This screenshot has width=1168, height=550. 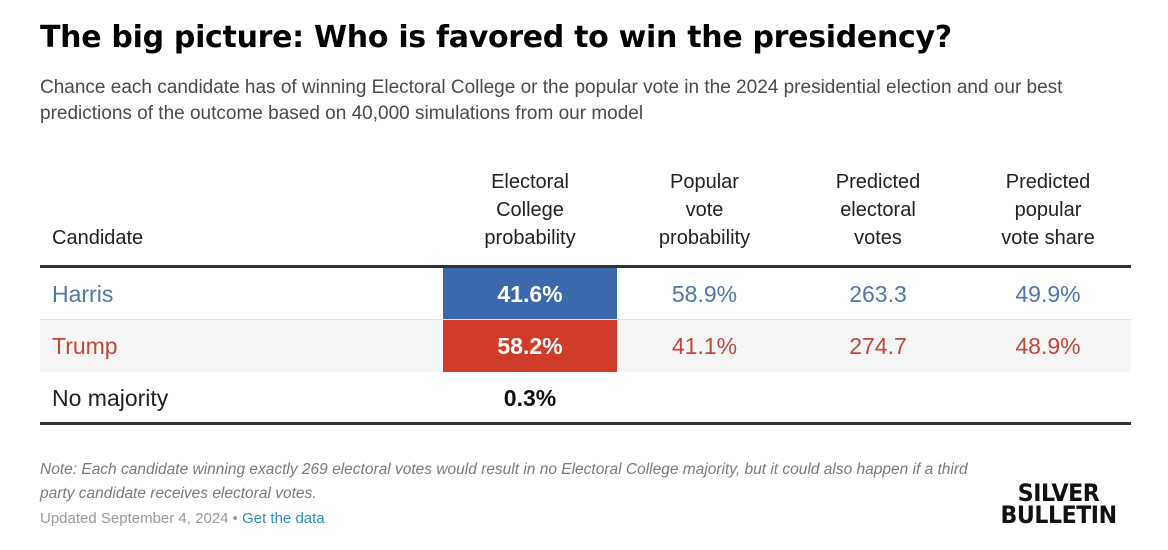 I want to click on header-line: College, so click(x=530, y=210).